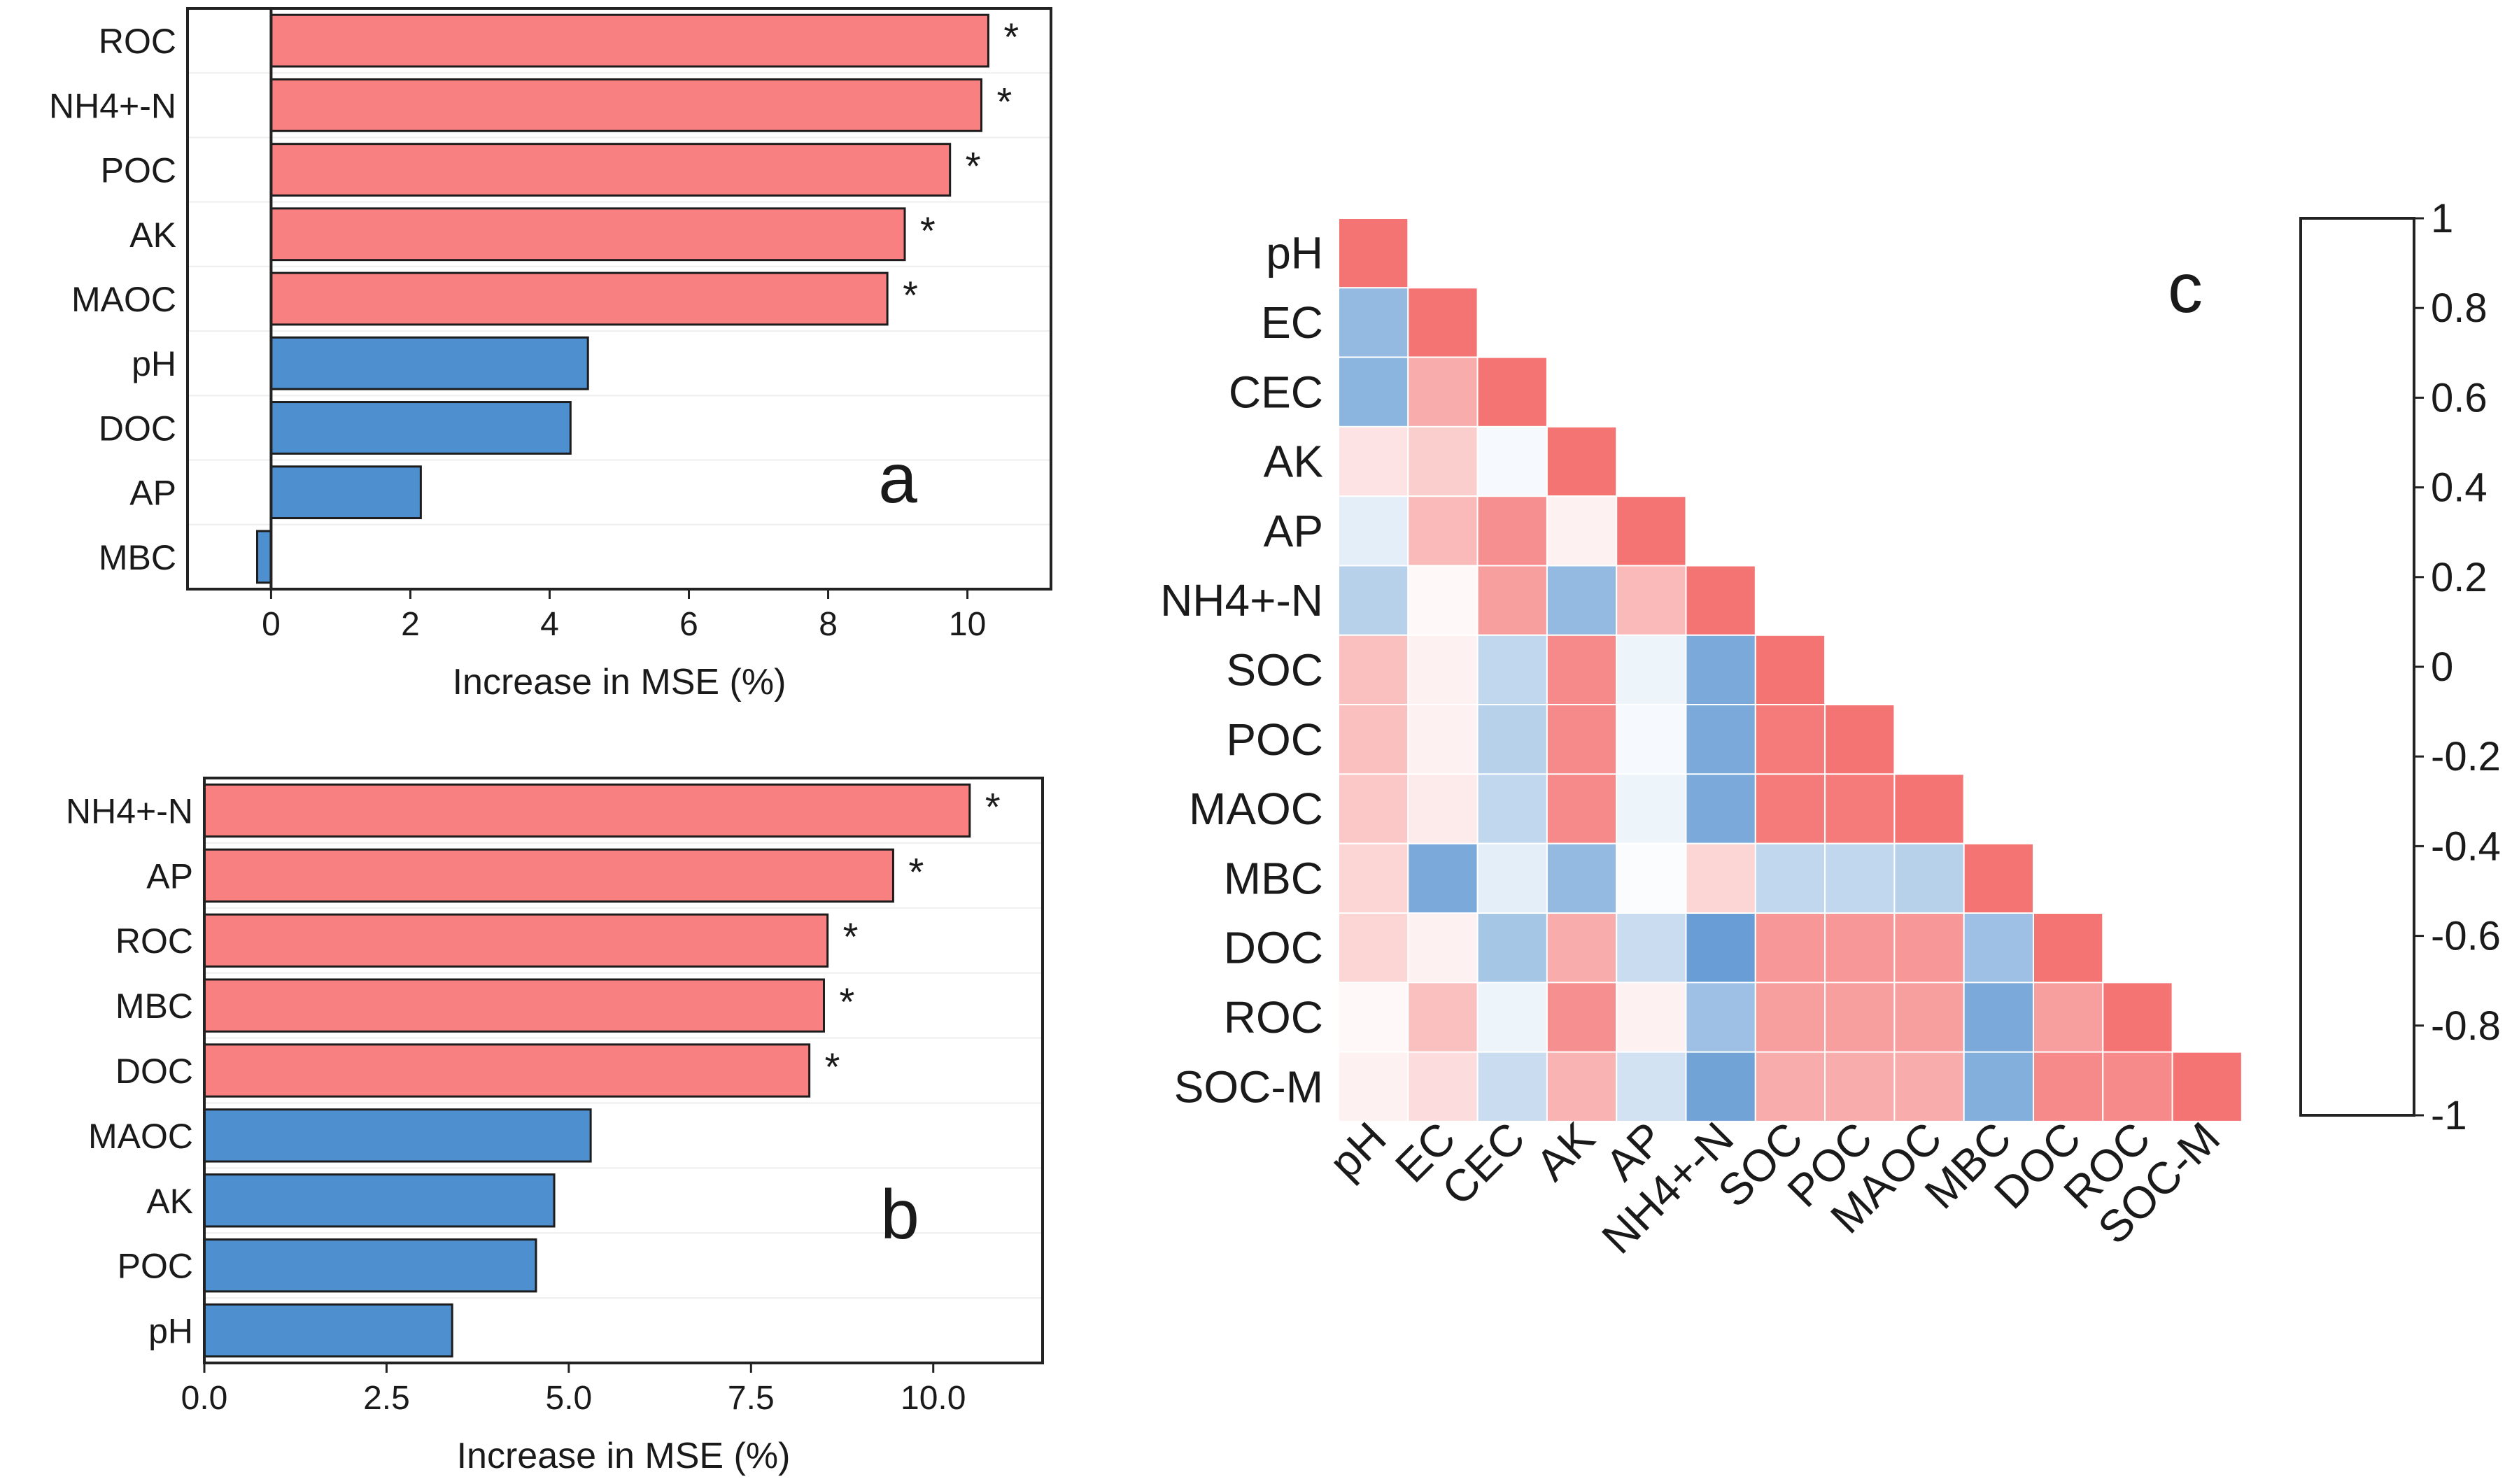 The image size is (2512, 1484). Describe the element at coordinates (2449, 1116) in the screenshot. I see `colorbar-tick-label: -1` at that location.